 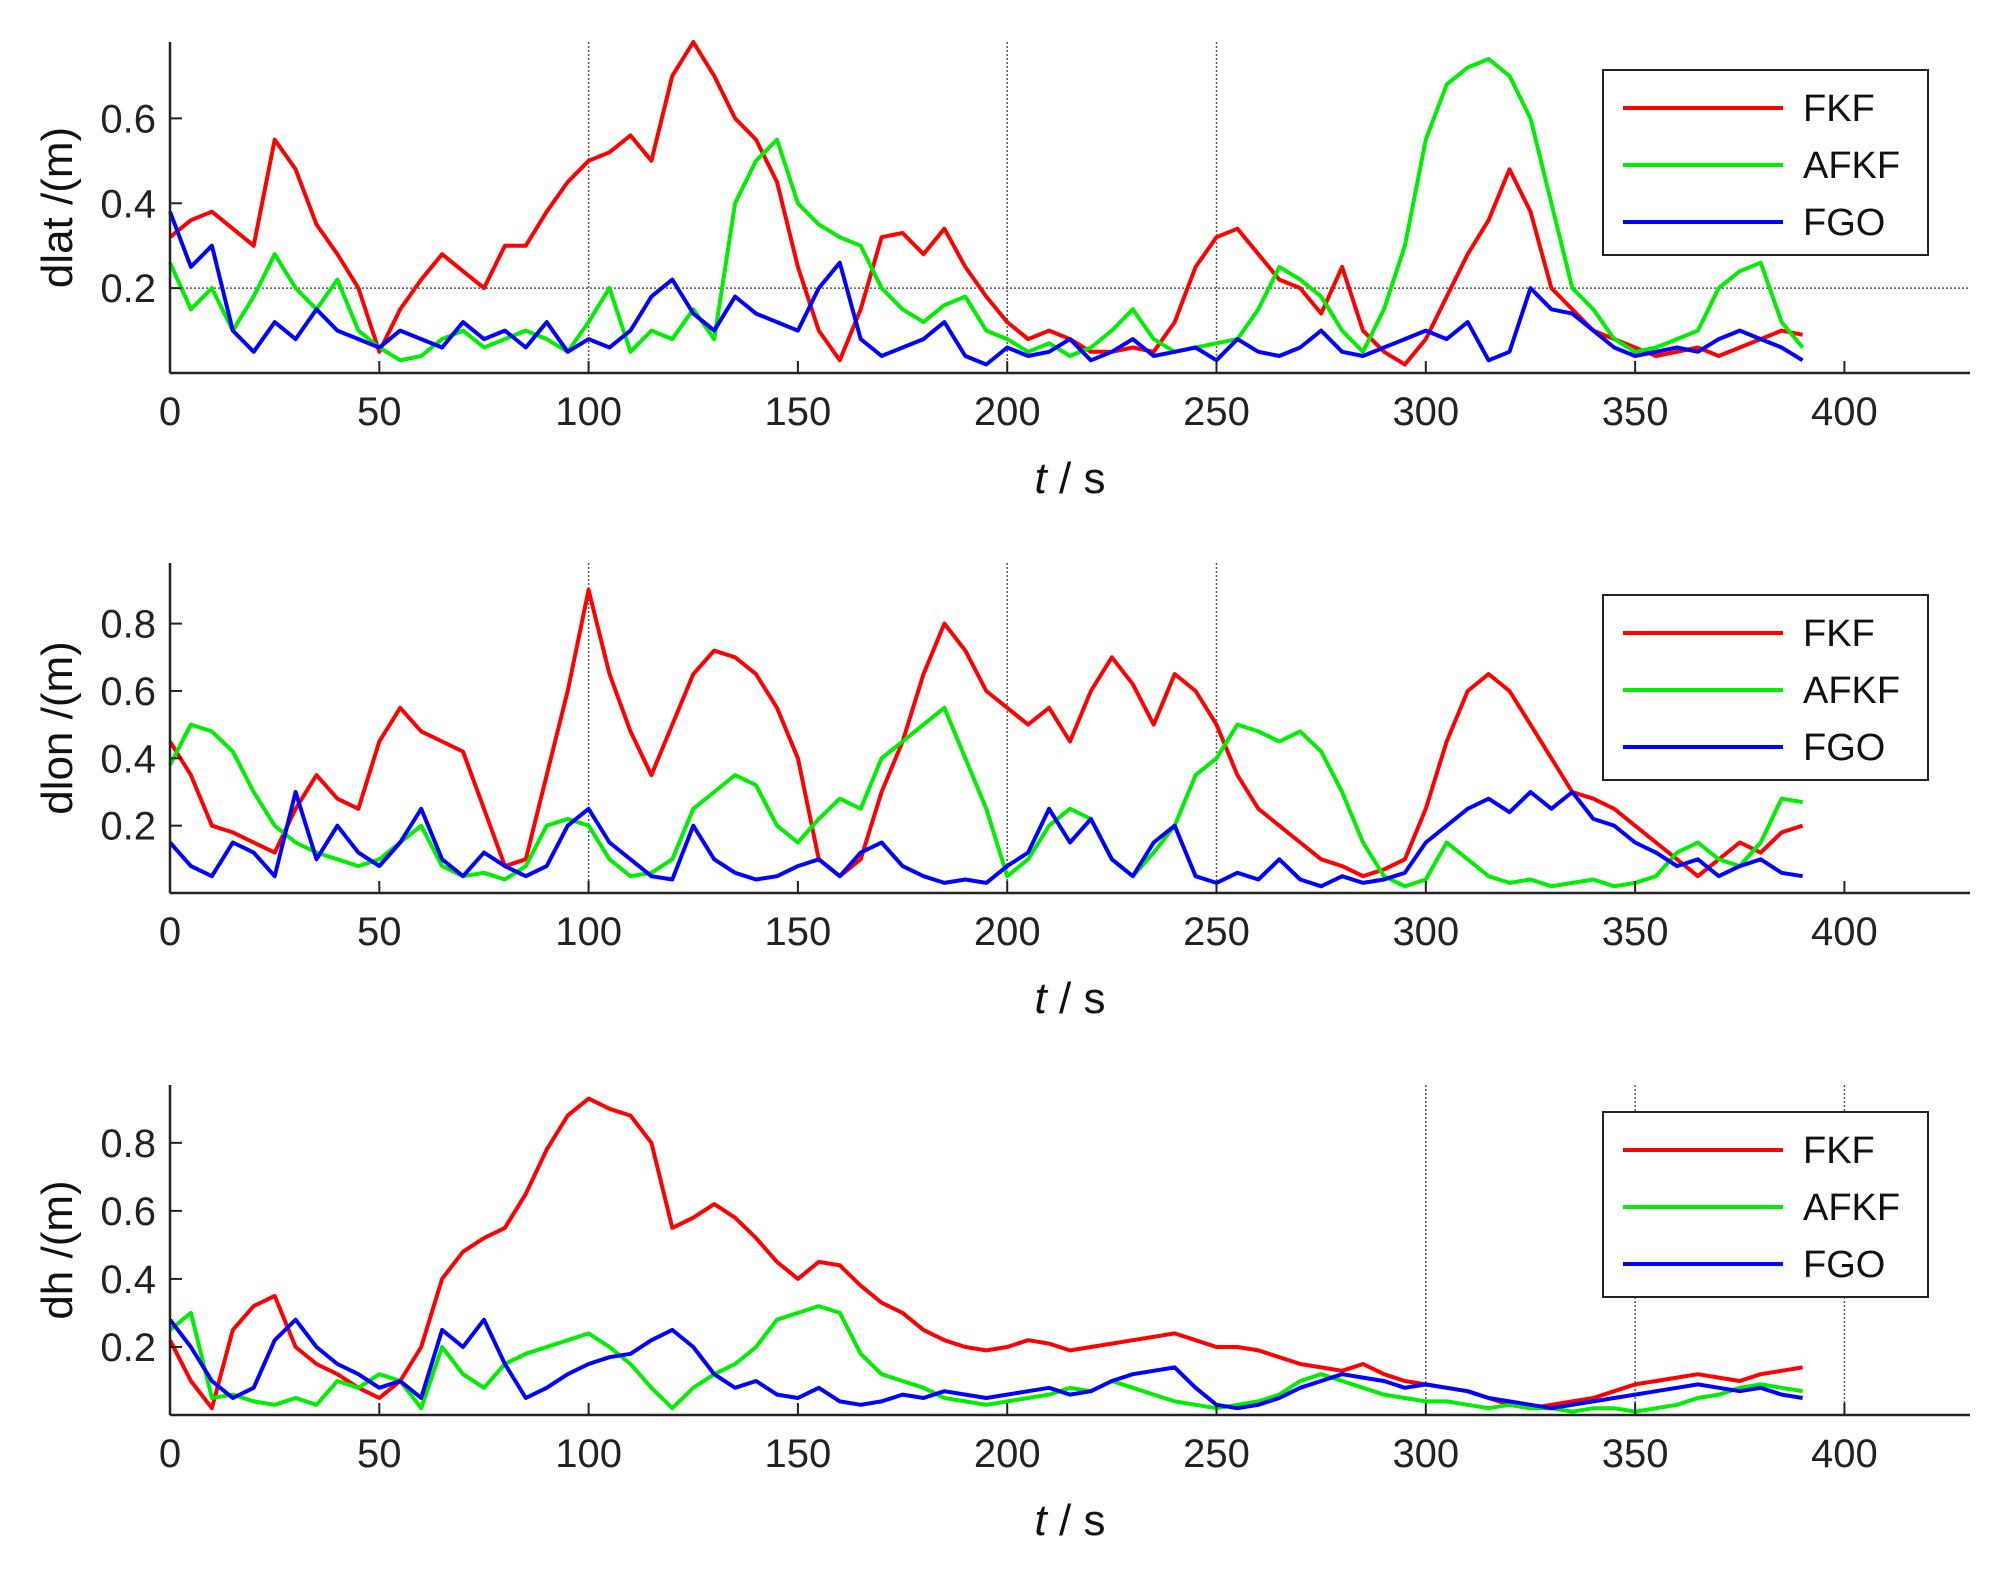 What do you see at coordinates (57, 1249) in the screenshot?
I see `y-axis-label: dh /(m)` at bounding box center [57, 1249].